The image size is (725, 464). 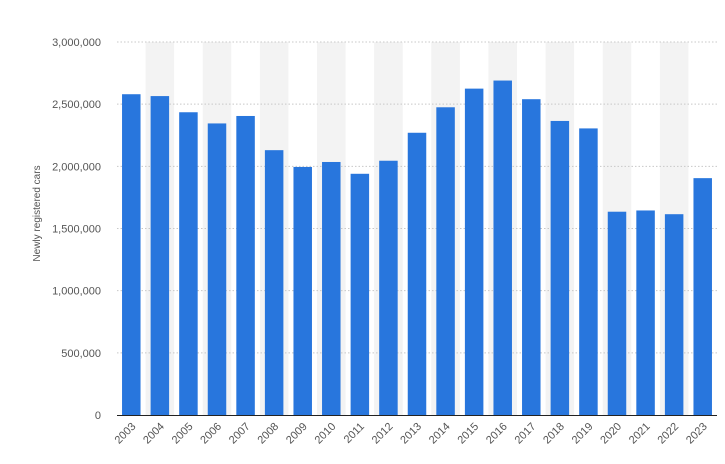 What do you see at coordinates (611, 434) in the screenshot?
I see `x-tick-label: 2020` at bounding box center [611, 434].